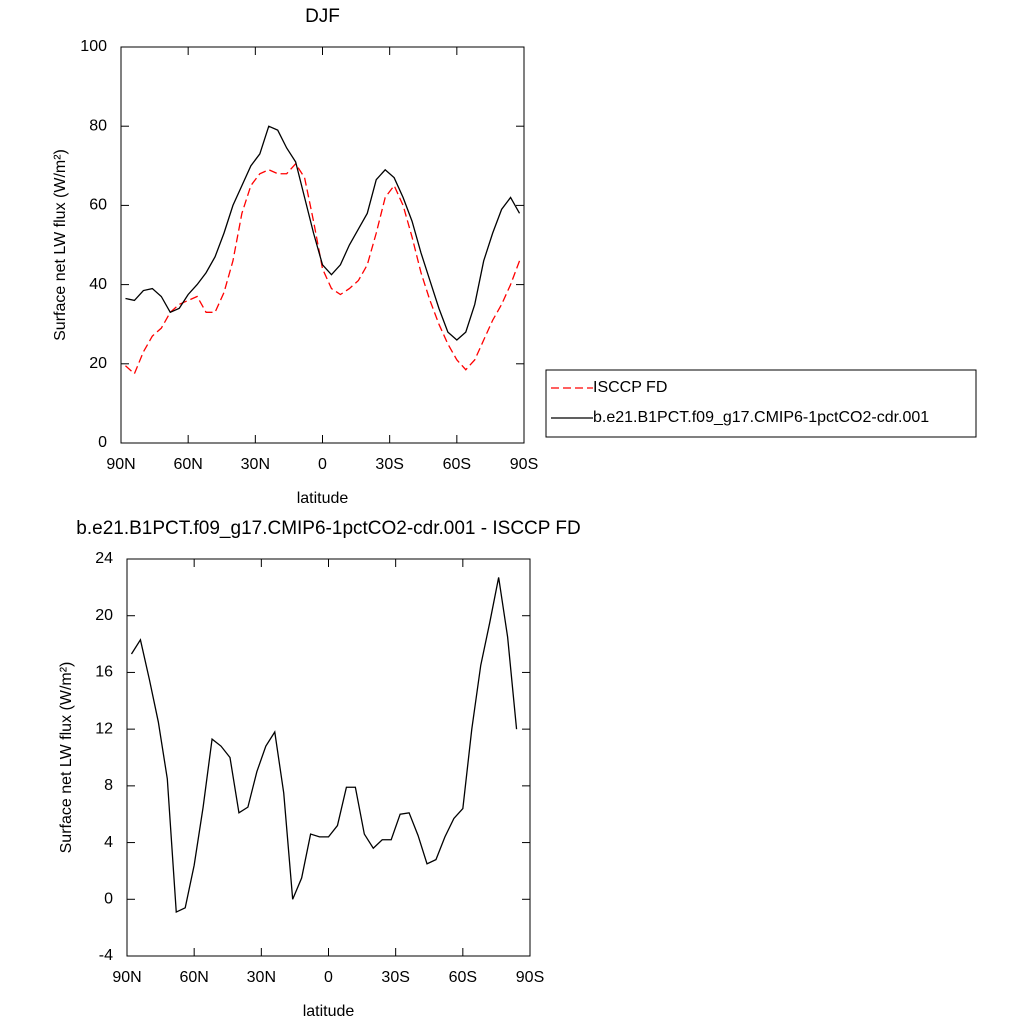 Image resolution: width=1024 pixels, height=1024 pixels. Describe the element at coordinates (322, 16) in the screenshot. I see `chart-title: DJF` at that location.